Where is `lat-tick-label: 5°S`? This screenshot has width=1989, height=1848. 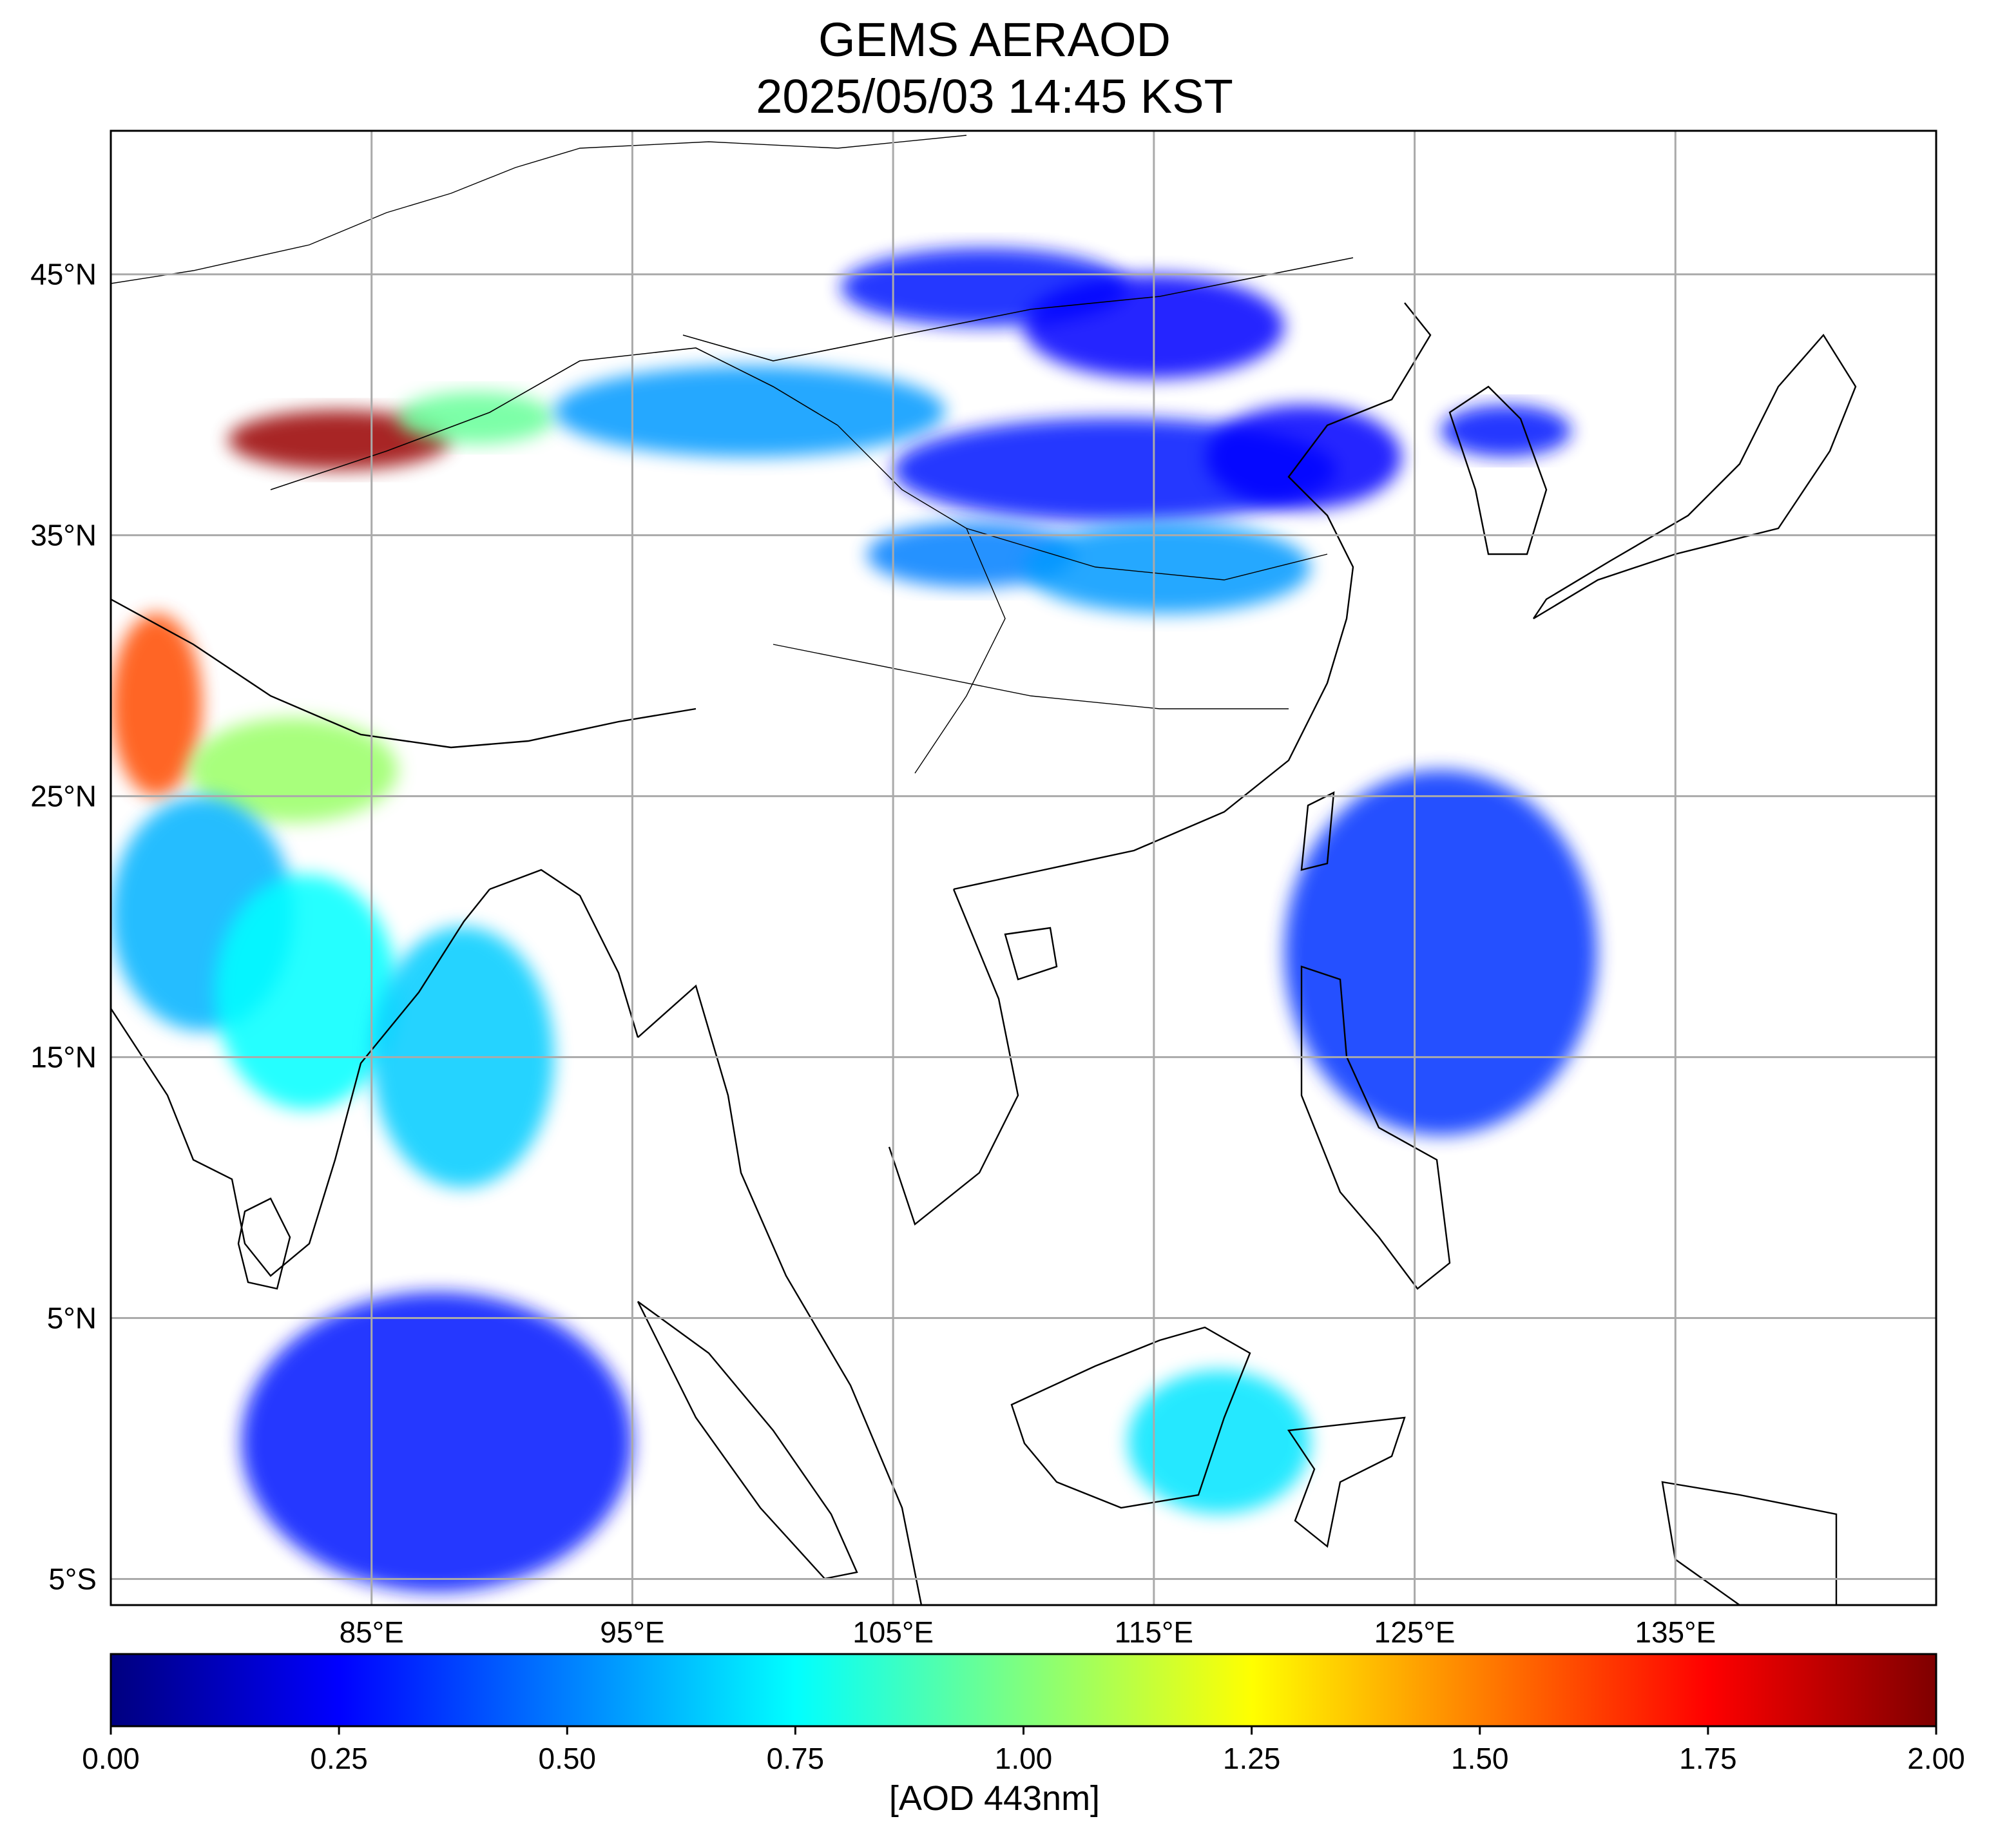
lat-tick-label: 5°S is located at coordinates (72, 1579).